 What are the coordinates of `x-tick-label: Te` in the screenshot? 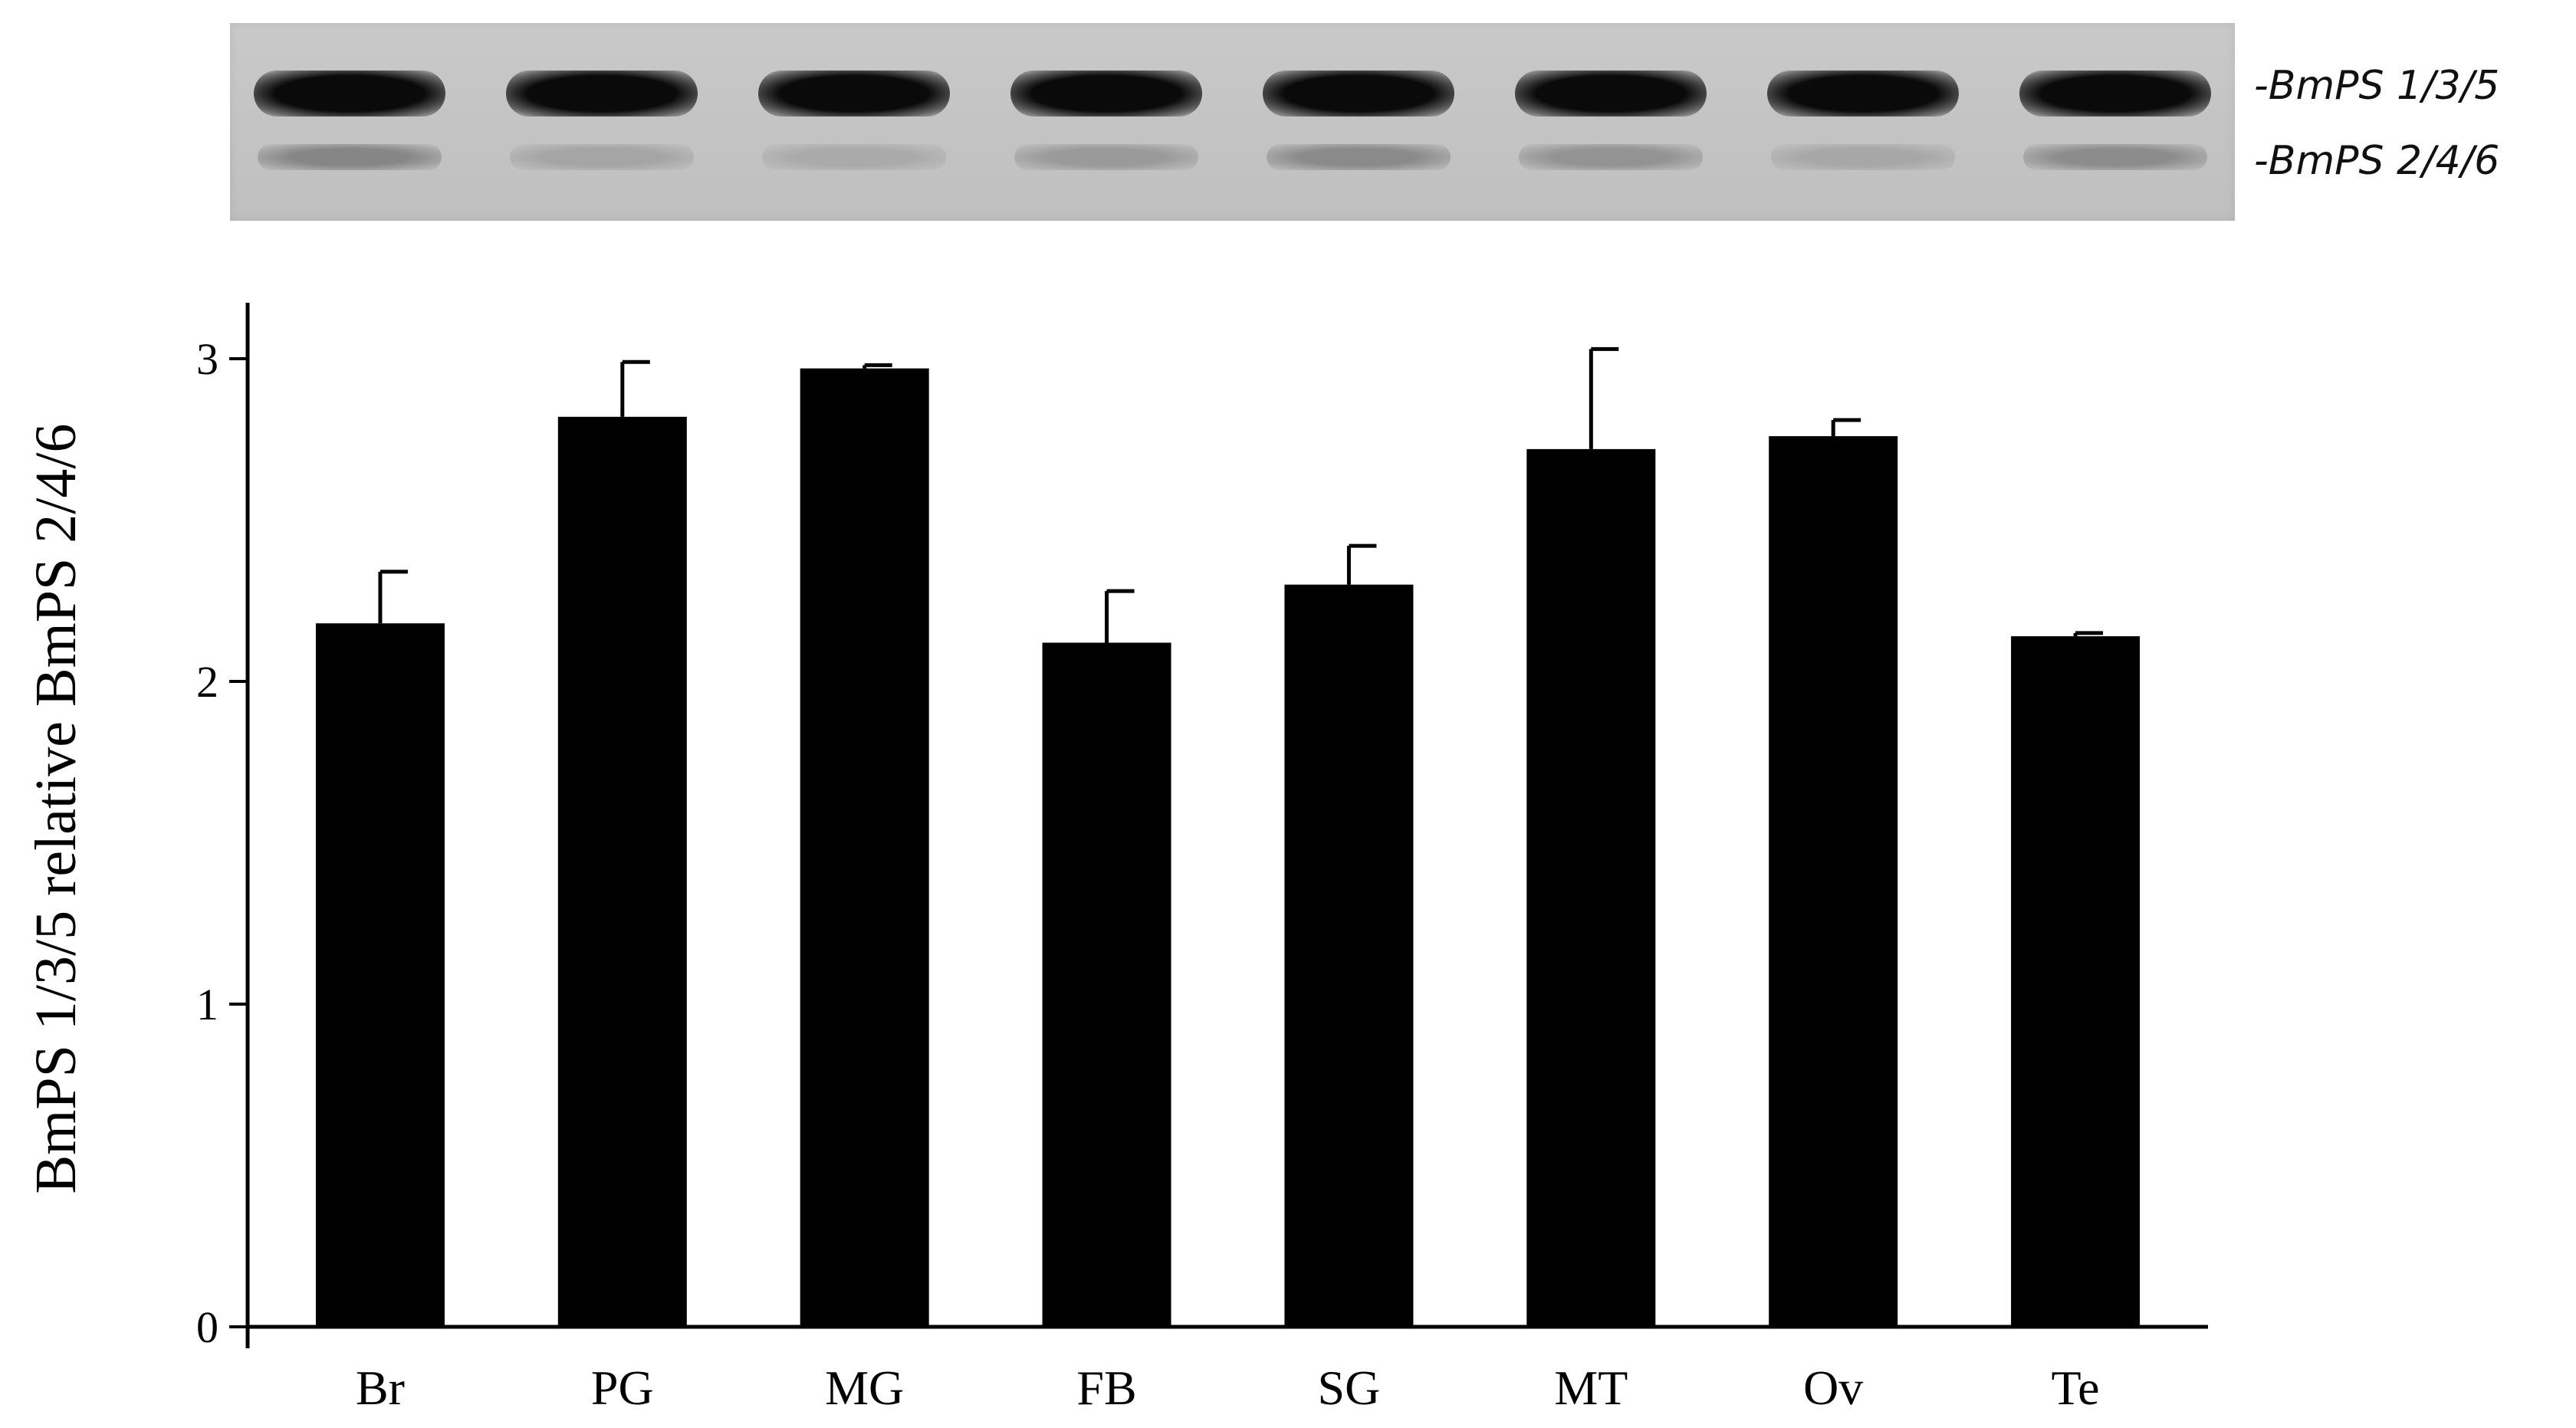 It's located at (2076, 1388).